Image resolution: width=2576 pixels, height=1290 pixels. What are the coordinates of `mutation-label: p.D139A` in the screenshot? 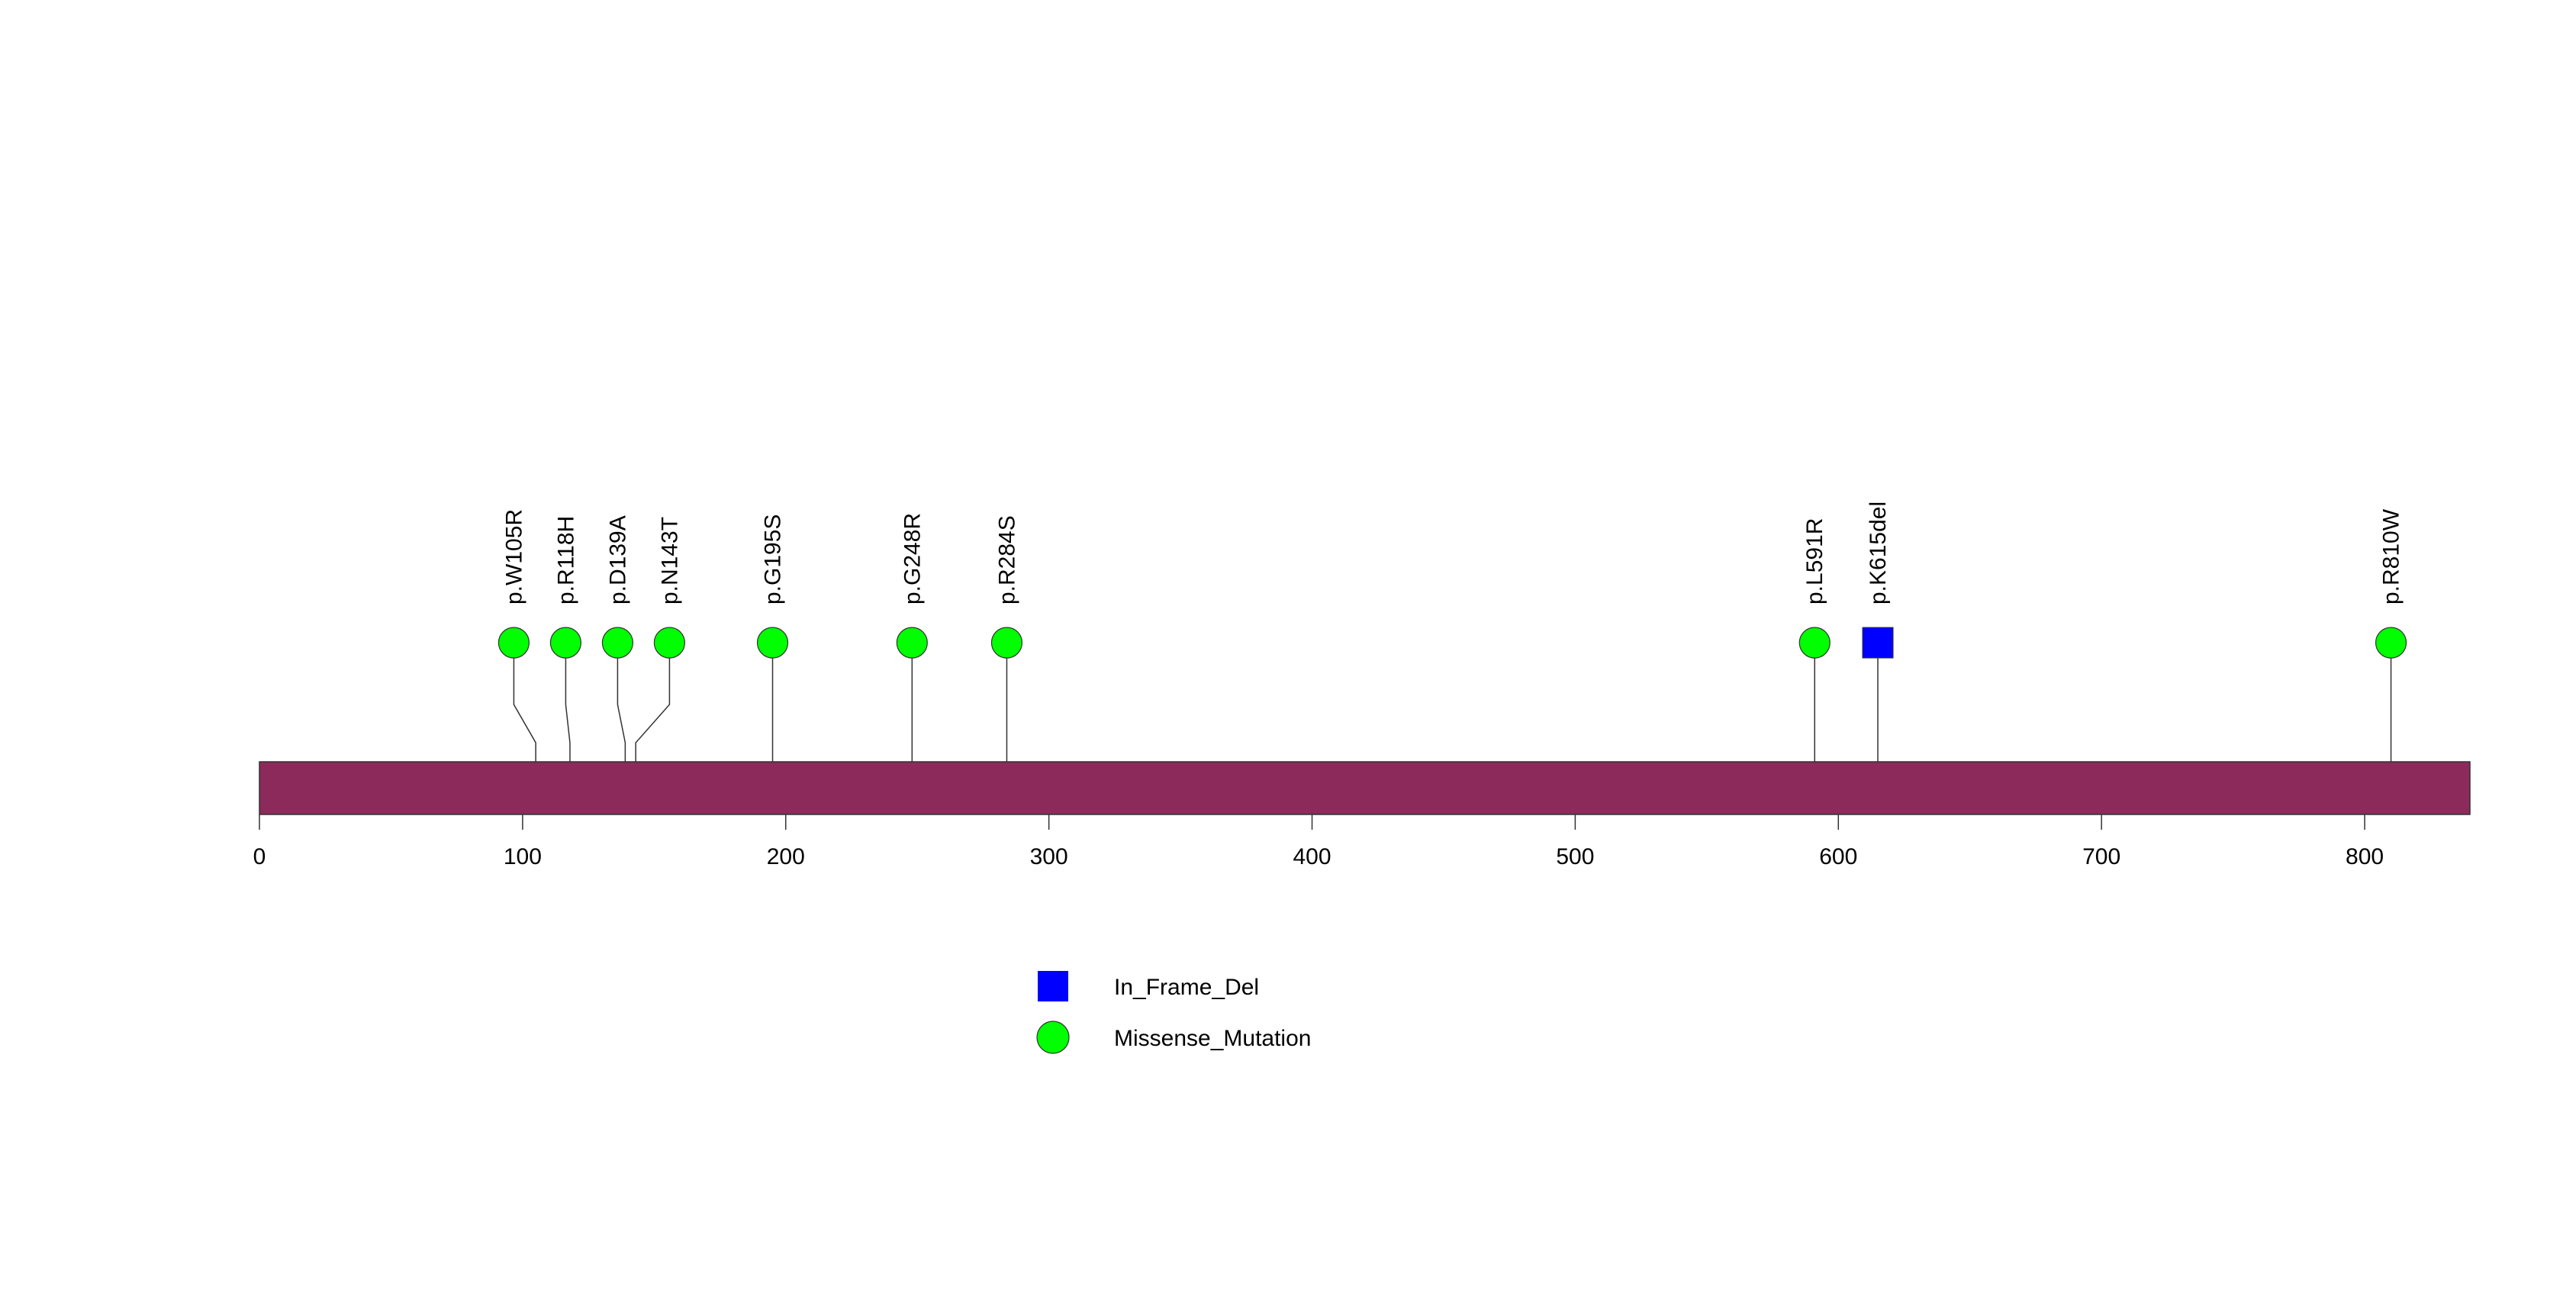 It's located at (617, 560).